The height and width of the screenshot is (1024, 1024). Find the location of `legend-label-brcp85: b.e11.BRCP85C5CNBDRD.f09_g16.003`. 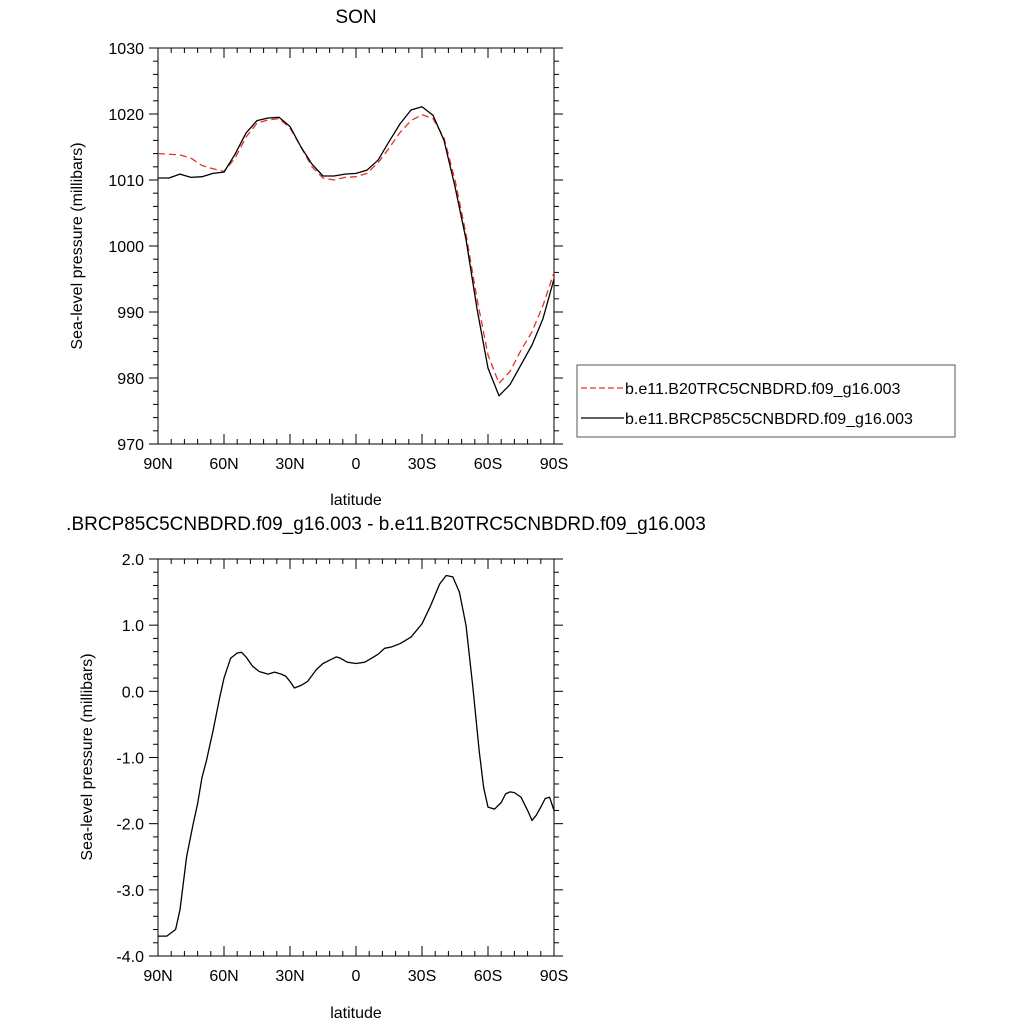

legend-label-brcp85: b.e11.BRCP85C5CNBDRD.f09_g16.003 is located at coordinates (769, 419).